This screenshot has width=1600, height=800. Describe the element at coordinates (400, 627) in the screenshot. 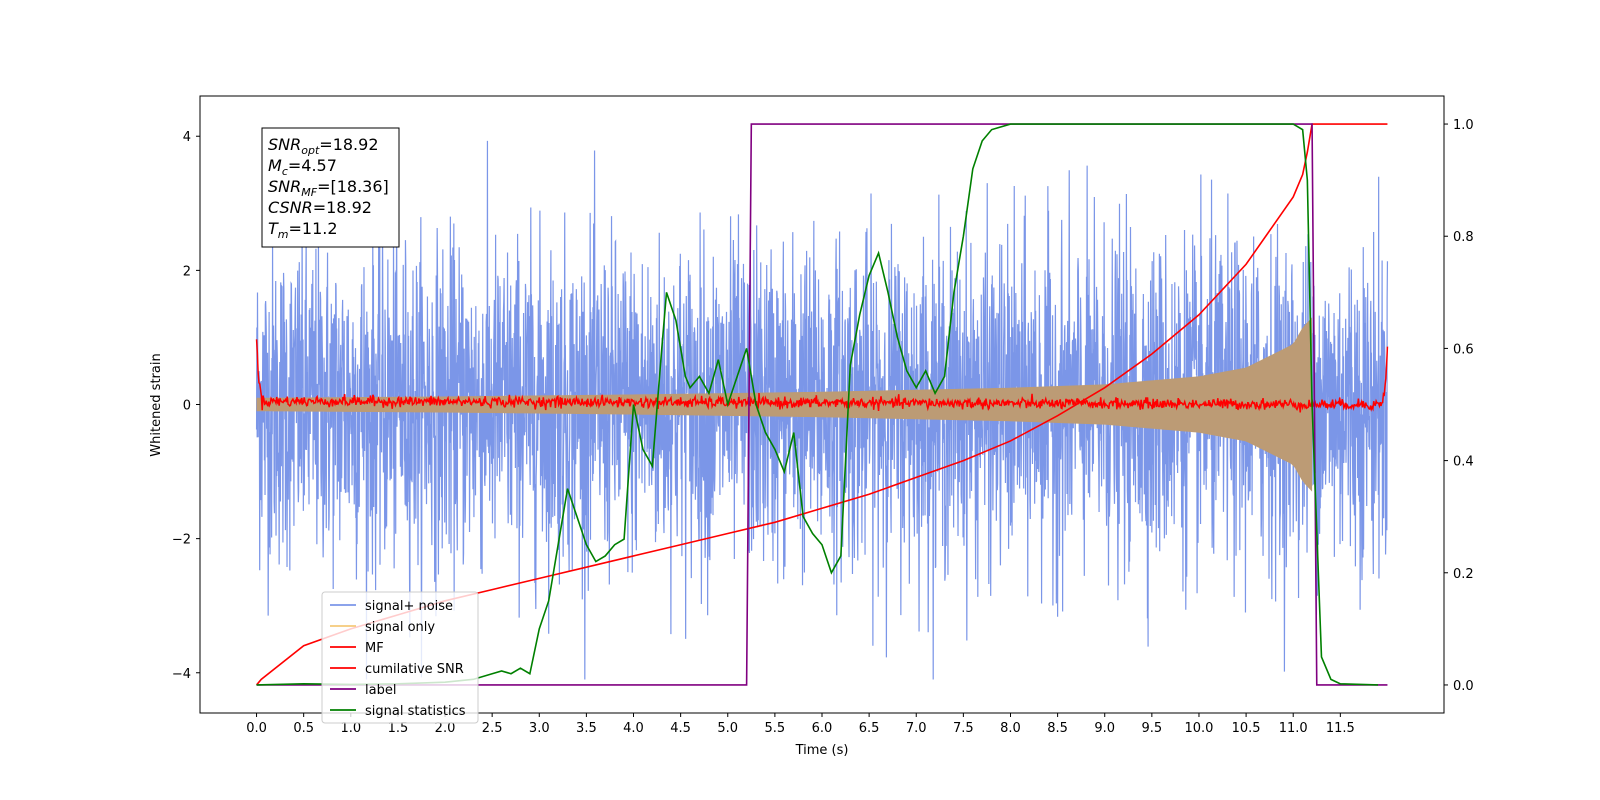

I see `legend-label: signal only` at that location.